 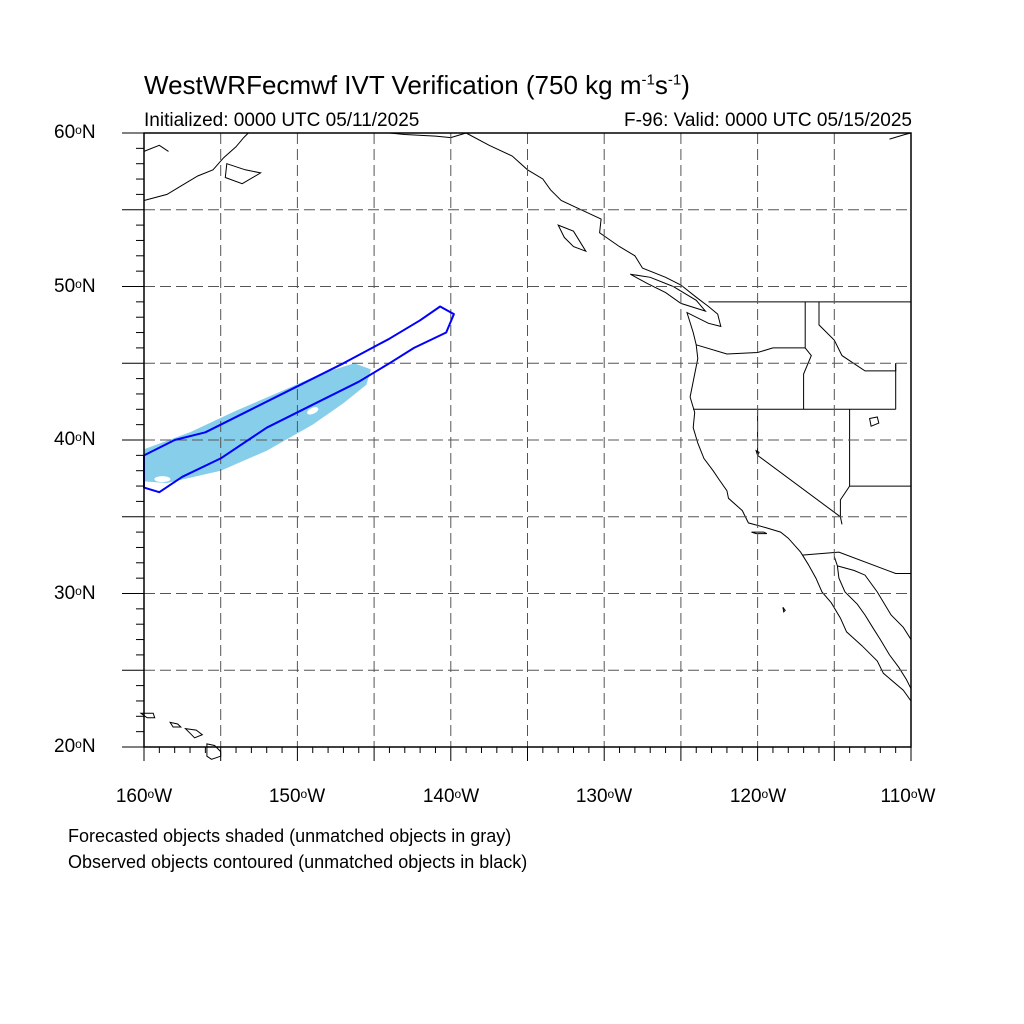 What do you see at coordinates (282, 120) in the screenshot?
I see `initialized-time: Initialized: 0000 UTC 05/11/2025` at bounding box center [282, 120].